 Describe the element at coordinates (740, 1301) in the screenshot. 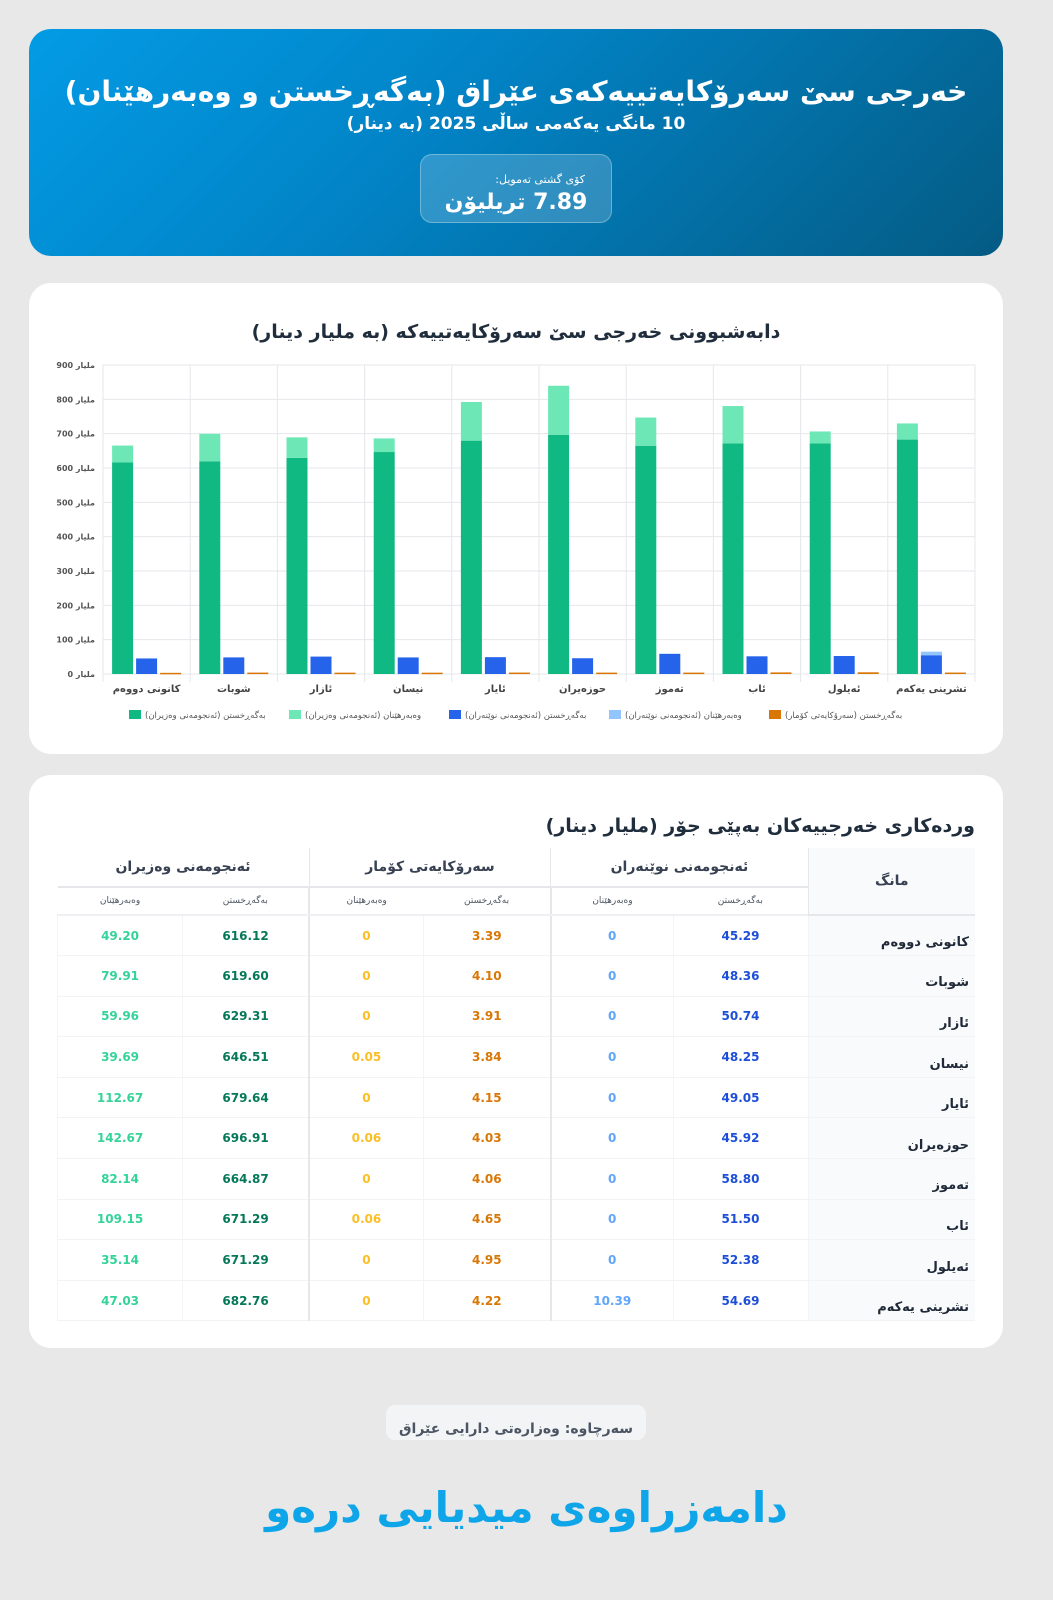

I see `value-cell: 54.69` at that location.